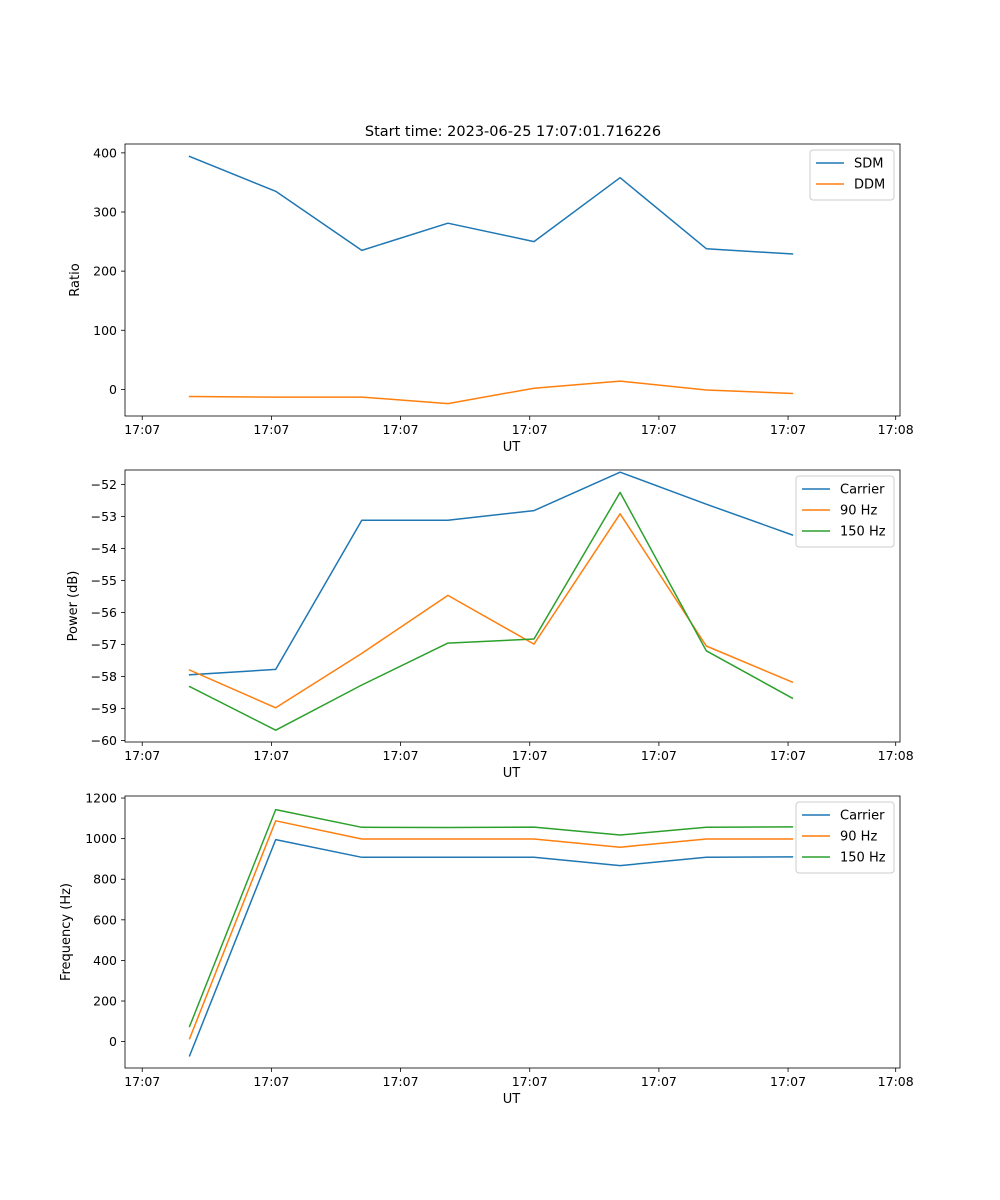 The height and width of the screenshot is (1200, 1000). I want to click on power-ytick-label: −60, so click(104, 740).